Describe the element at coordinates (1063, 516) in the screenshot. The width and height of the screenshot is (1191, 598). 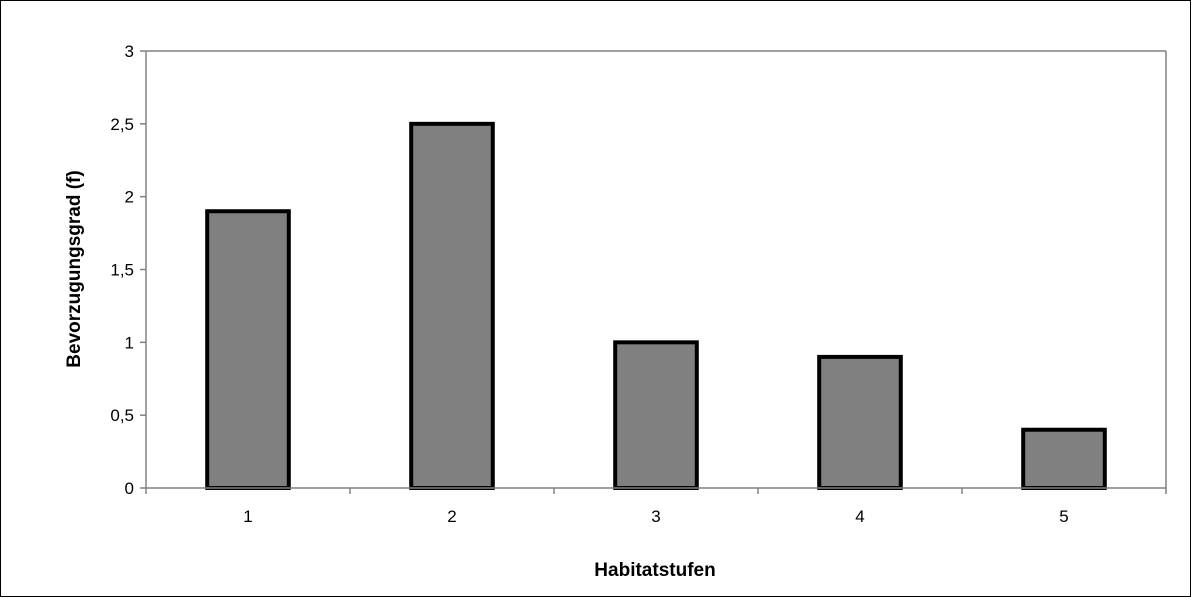
I see `x-tick-label: 5` at that location.